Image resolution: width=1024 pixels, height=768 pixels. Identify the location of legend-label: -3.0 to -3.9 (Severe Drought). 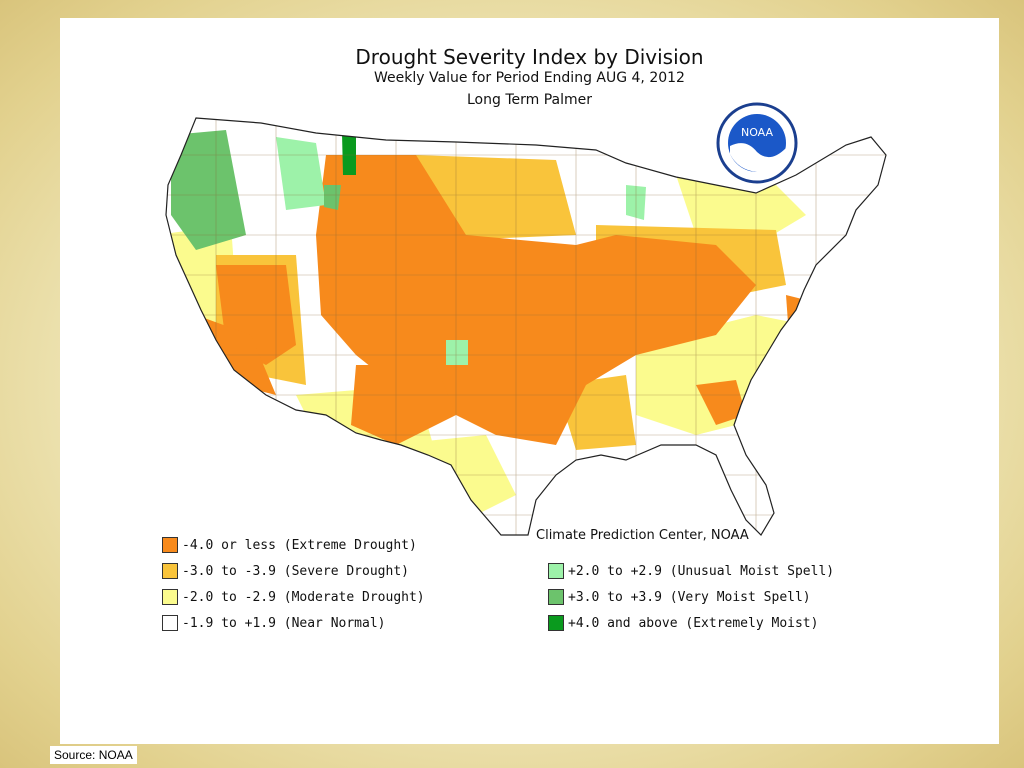
(295, 571).